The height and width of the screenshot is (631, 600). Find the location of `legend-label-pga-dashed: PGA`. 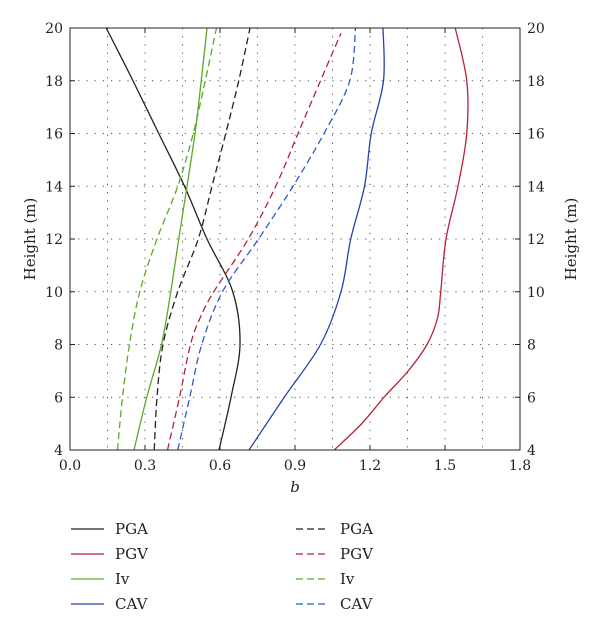

legend-label-pga-dashed: PGA is located at coordinates (356, 529).